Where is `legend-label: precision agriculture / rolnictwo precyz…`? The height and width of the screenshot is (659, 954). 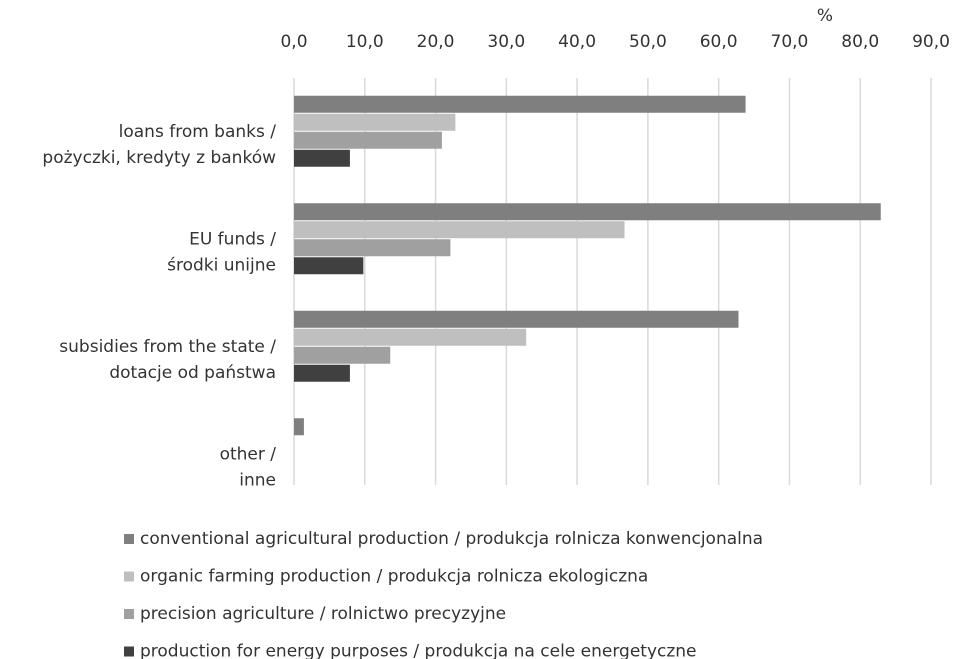
legend-label: precision agriculture / rolnictwo precyz… is located at coordinates (323, 614).